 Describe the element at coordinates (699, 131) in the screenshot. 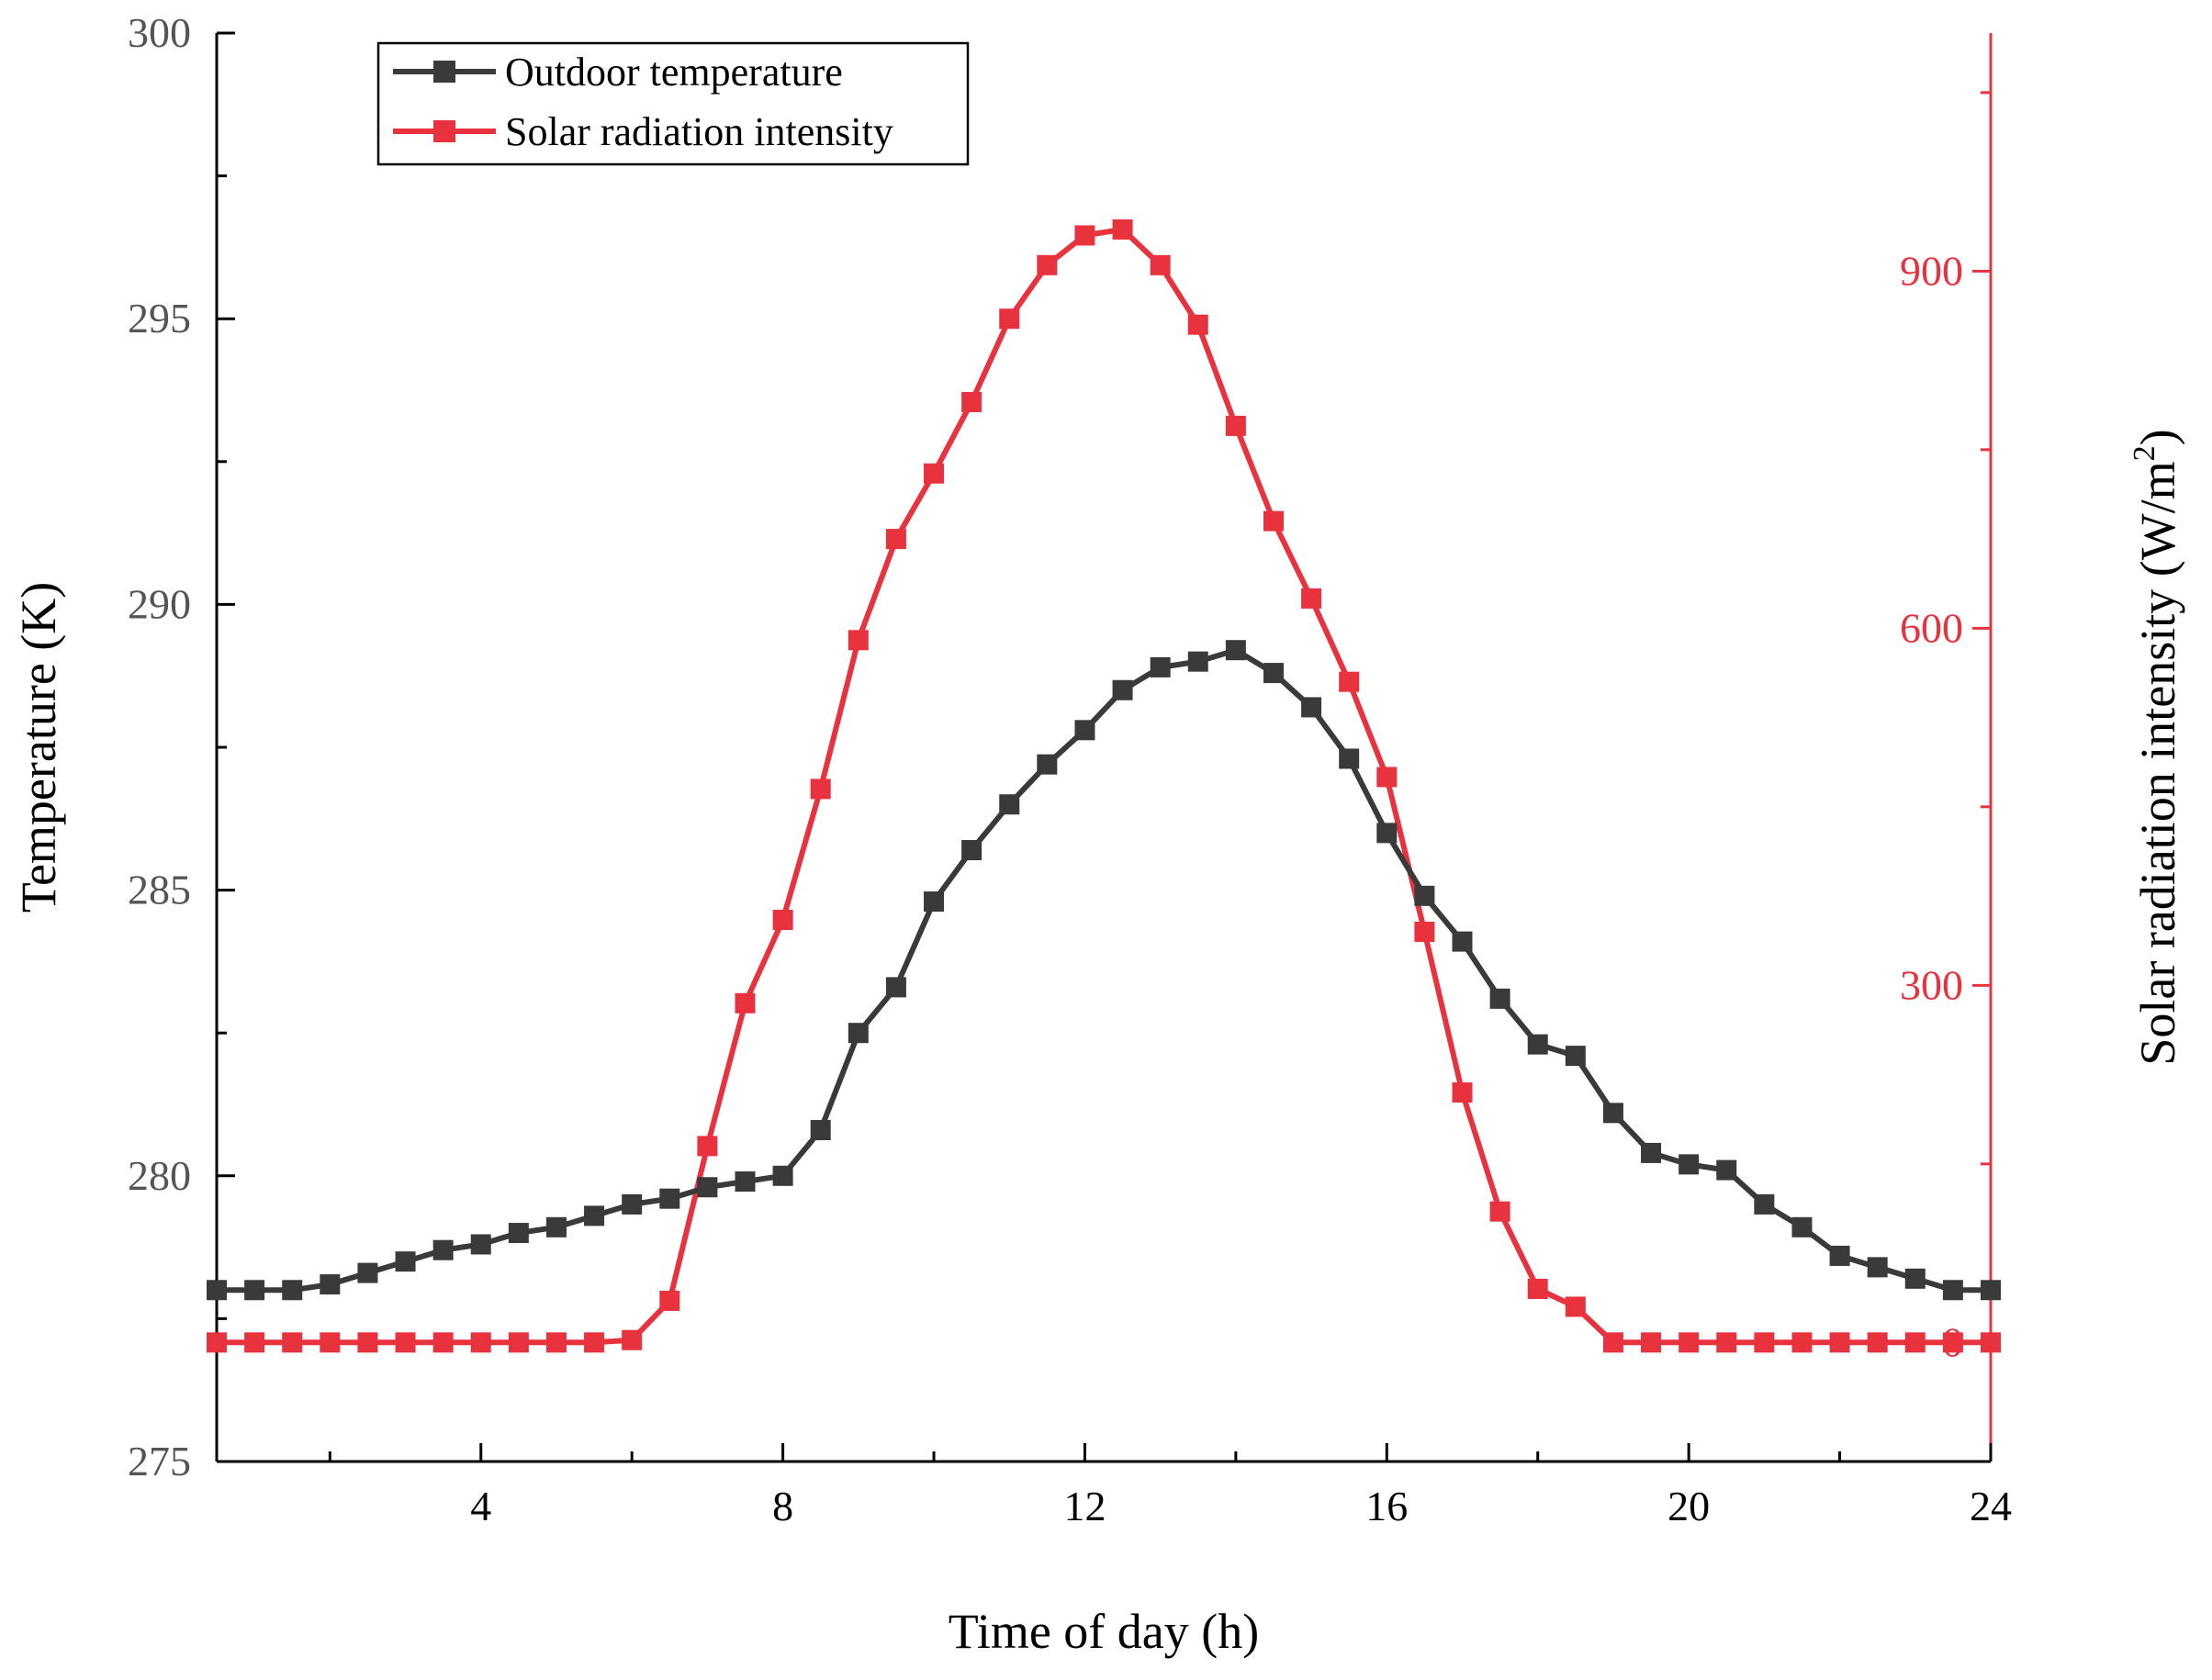

I see `legend-label-radiation: Solar radiation intensity` at that location.